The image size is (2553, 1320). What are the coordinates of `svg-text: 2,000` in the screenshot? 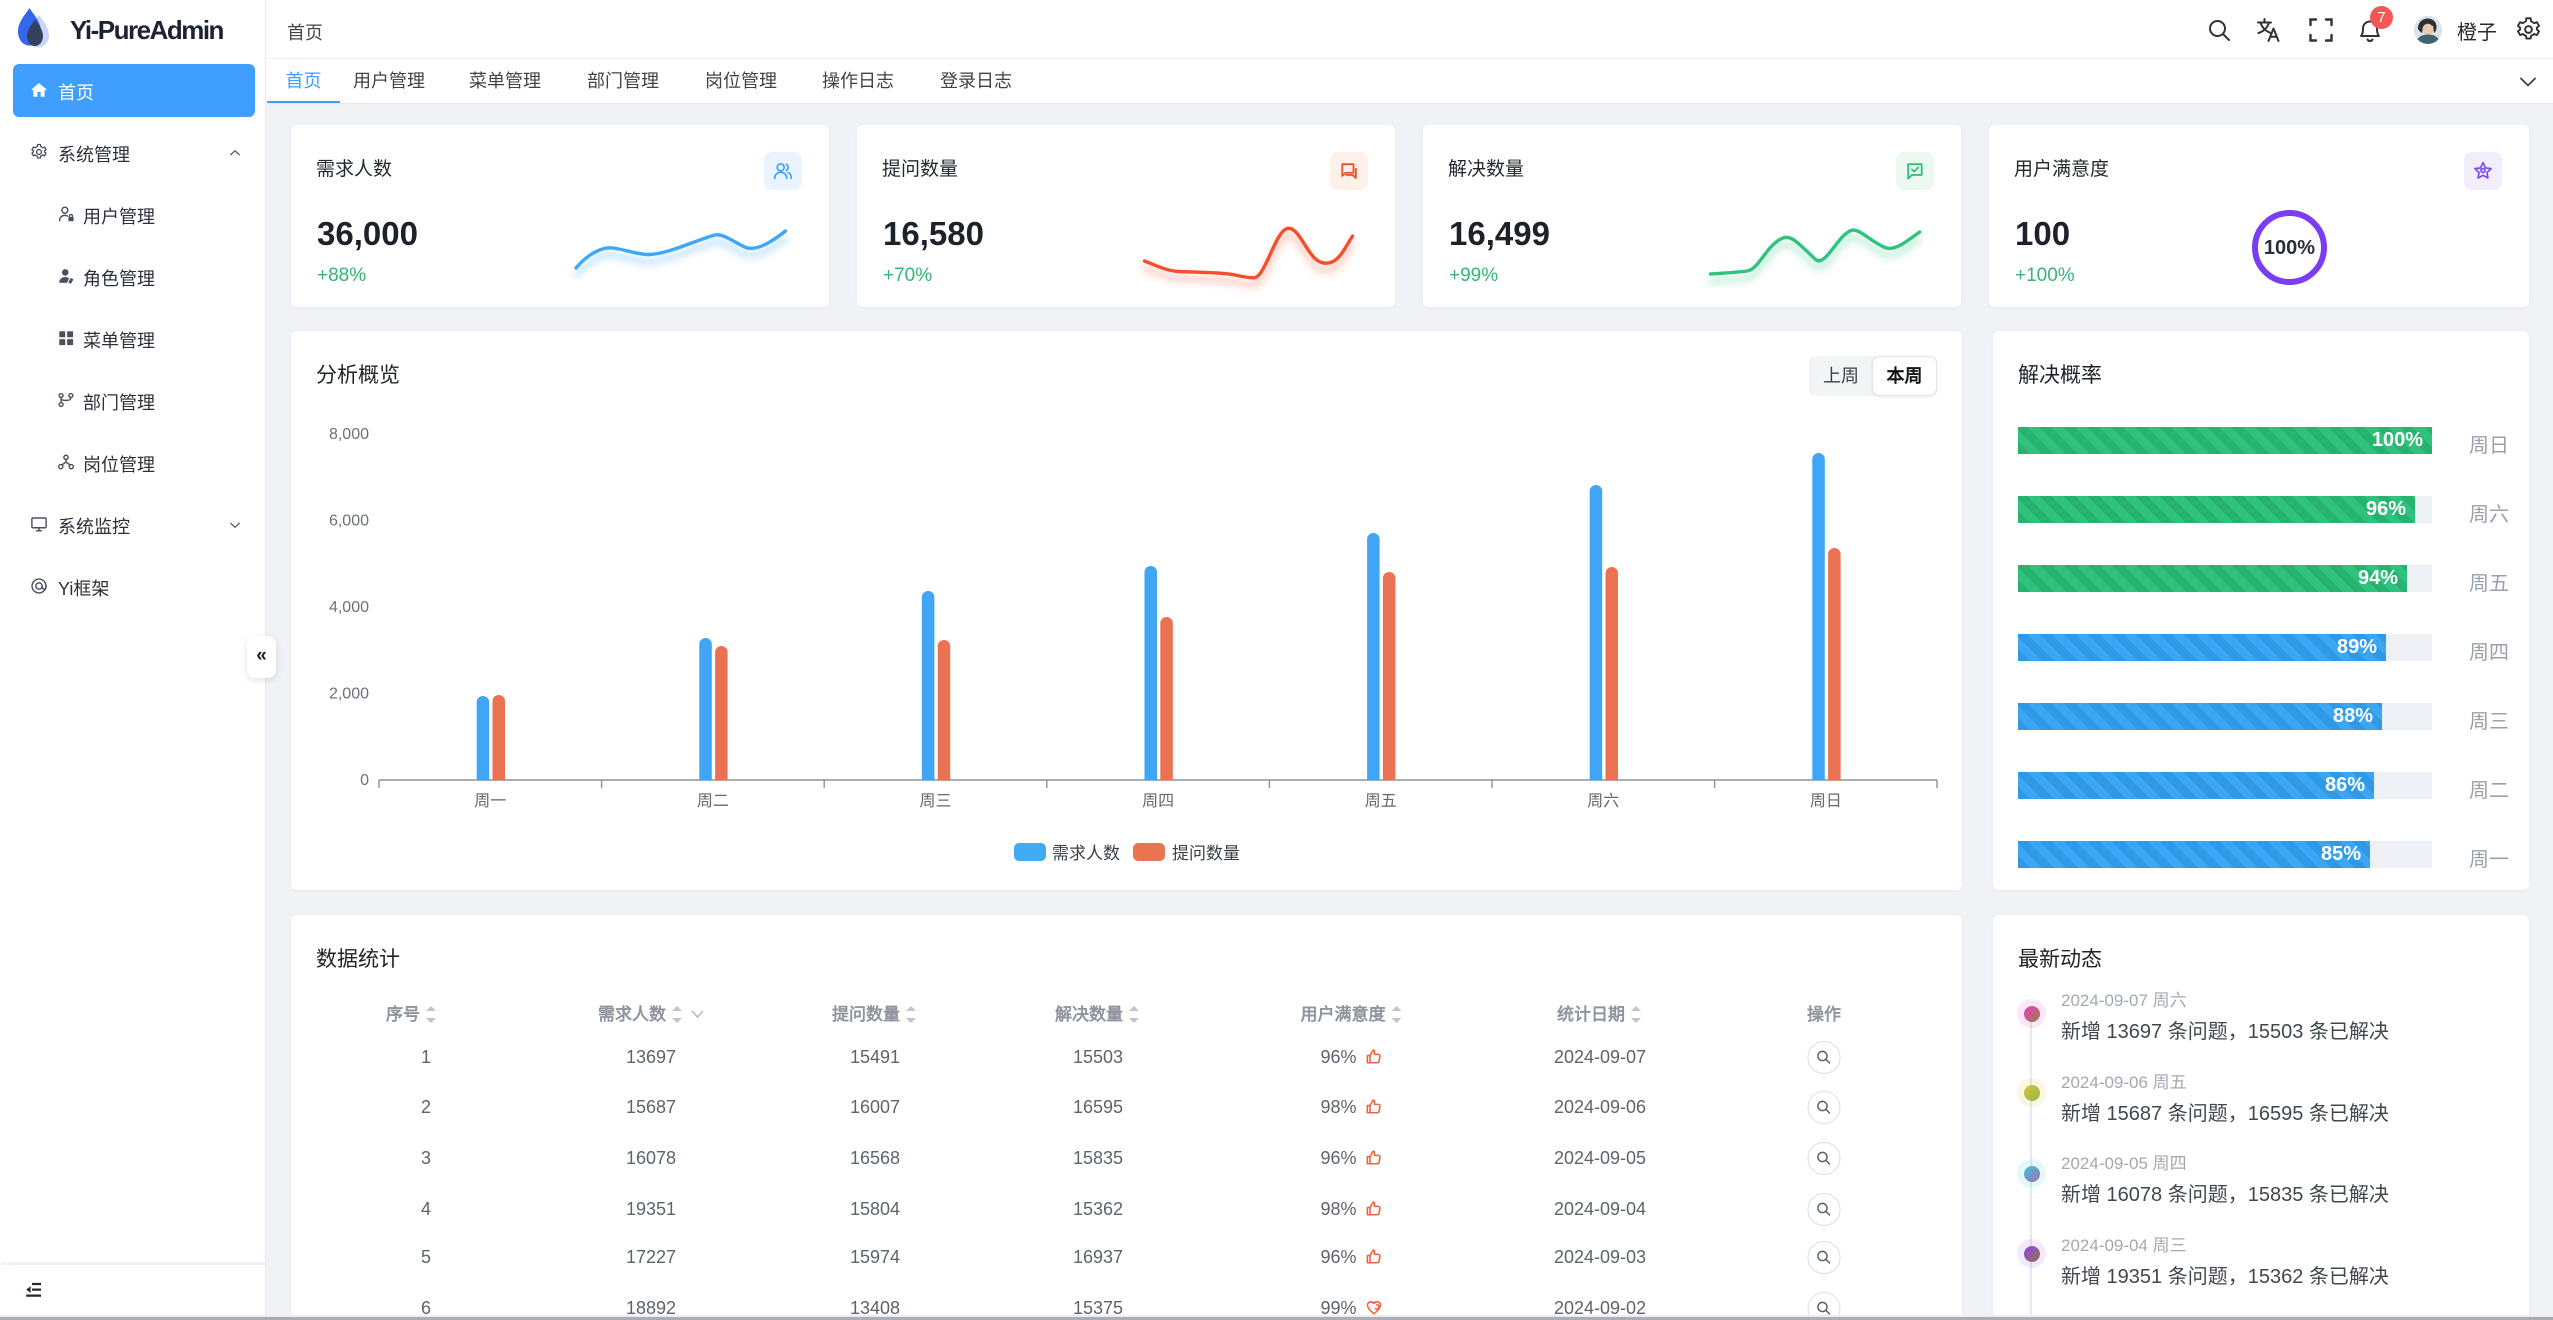 It's located at (349, 694).